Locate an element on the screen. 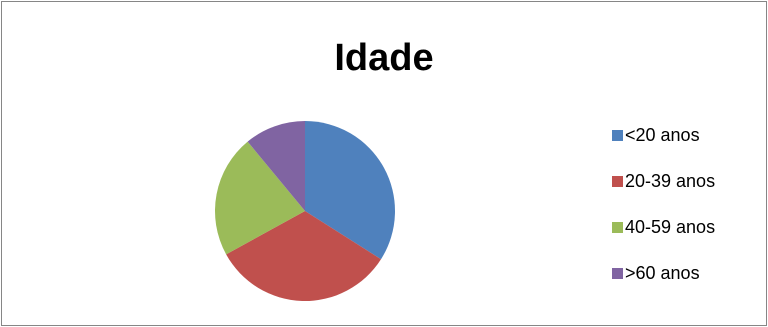 The image size is (768, 327). legend-label: 20-39 anos is located at coordinates (670, 181).